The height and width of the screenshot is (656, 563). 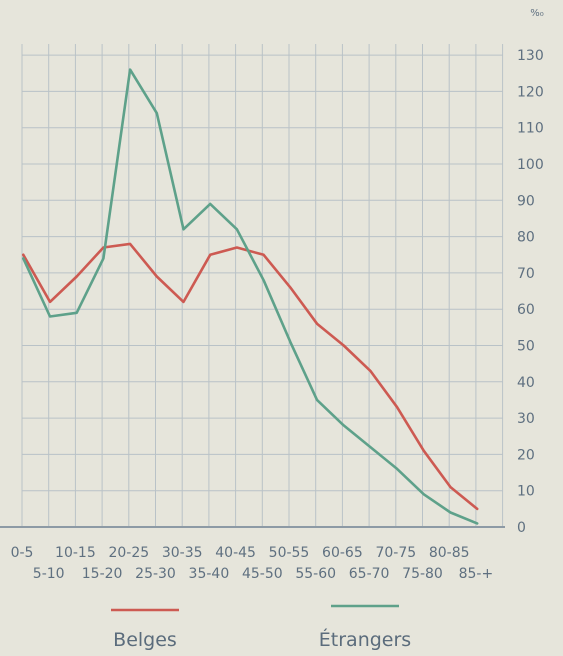 What do you see at coordinates (395, 553) in the screenshot?
I see `x-tick-label: 70-75` at bounding box center [395, 553].